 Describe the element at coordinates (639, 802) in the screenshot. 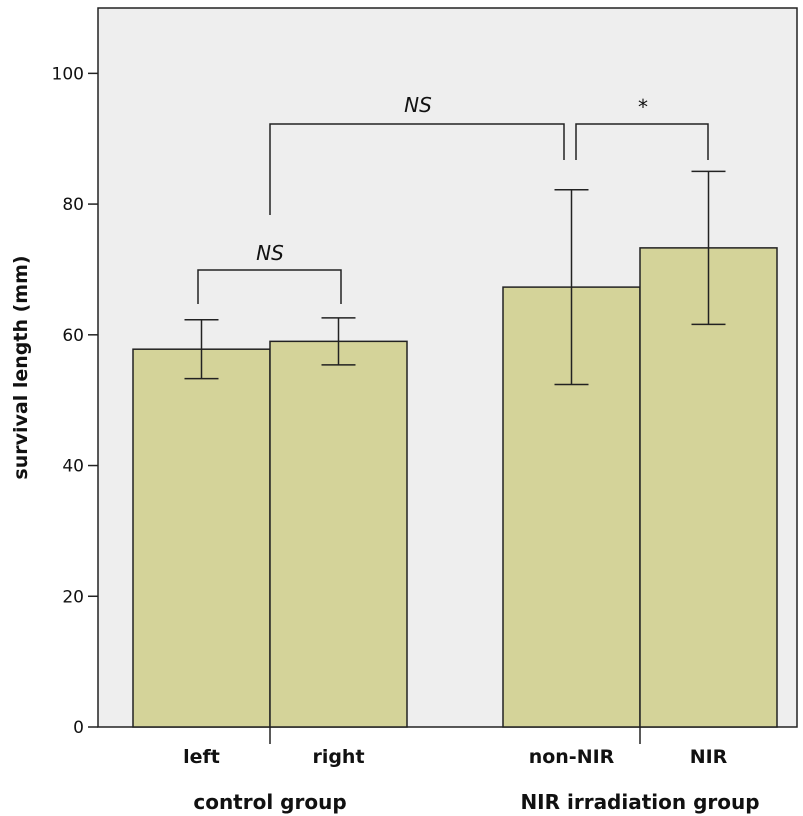

I see `group-label-nir: NIR irradiation group` at that location.